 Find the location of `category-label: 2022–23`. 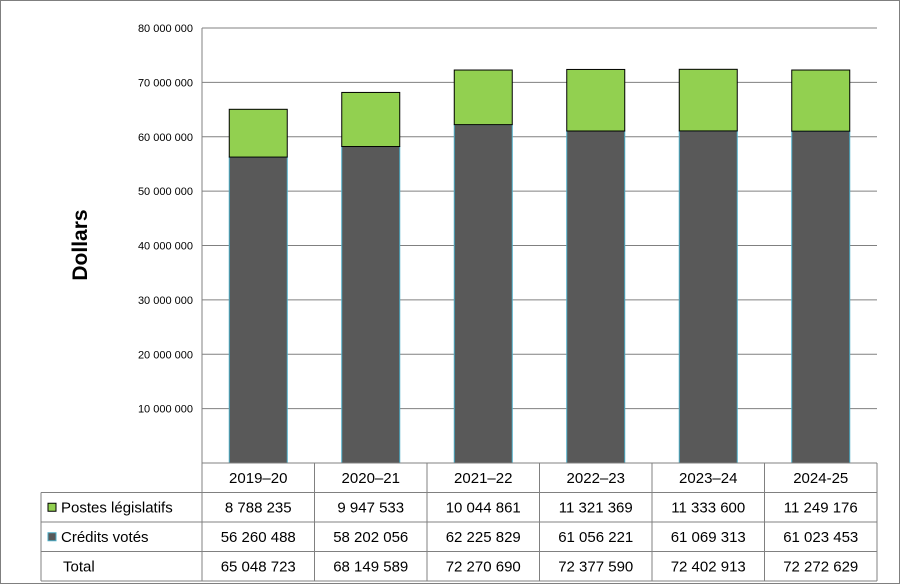

category-label: 2022–23 is located at coordinates (596, 478).